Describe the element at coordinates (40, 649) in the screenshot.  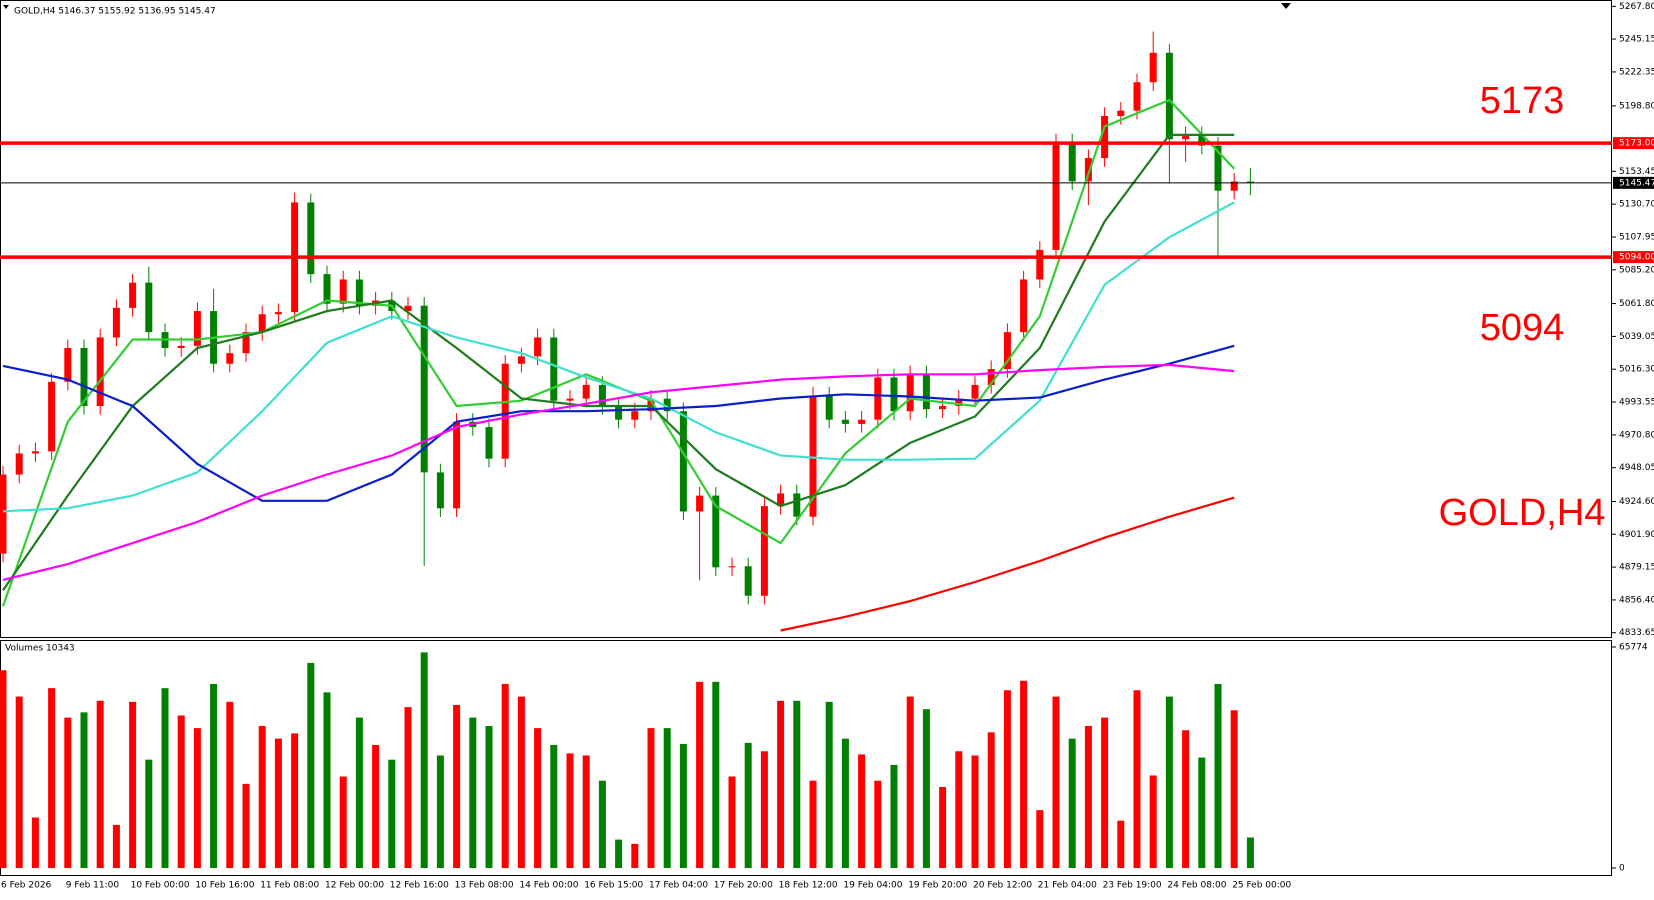
I see `volume-title: Volumes 10343` at that location.